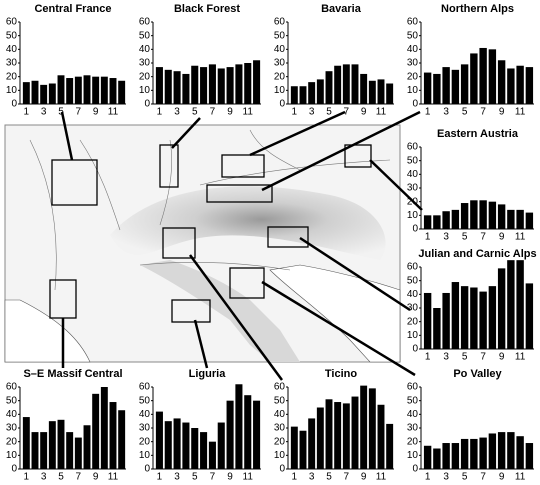 This screenshot has width=540, height=485. What do you see at coordinates (470, 185) in the screenshot?
I see `bar-chart: Eastern Austria 0 10 20 30 40 50 60 1 3 5 7 9 11` at bounding box center [470, 185].